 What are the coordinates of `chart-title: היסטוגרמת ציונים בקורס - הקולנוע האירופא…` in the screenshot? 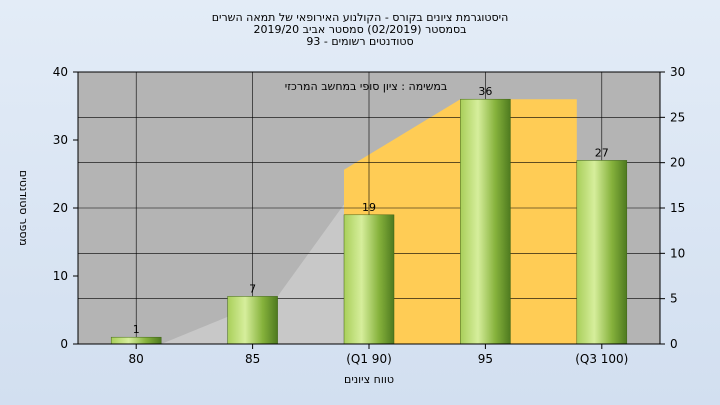 It's located at (360, 30).